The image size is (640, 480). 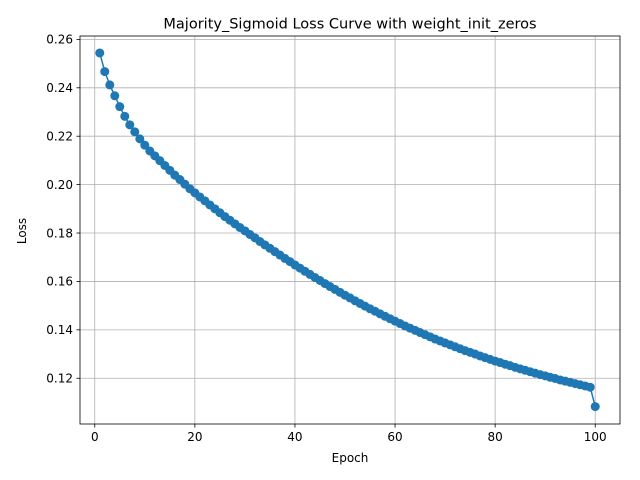 What do you see at coordinates (59, 185) in the screenshot?
I see `y-tick-label: 0.20` at bounding box center [59, 185].